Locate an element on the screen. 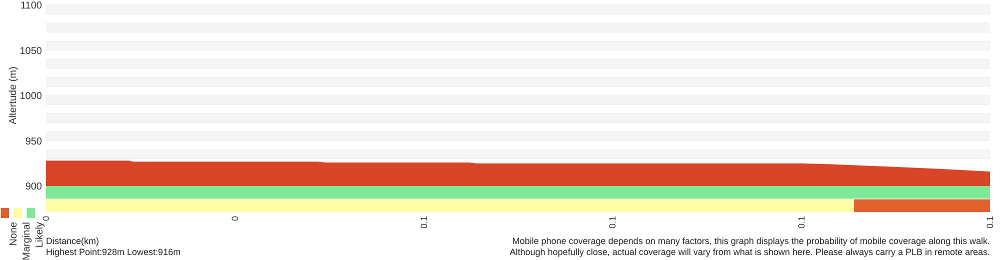  y-tick-label: 950 is located at coordinates (33, 142).